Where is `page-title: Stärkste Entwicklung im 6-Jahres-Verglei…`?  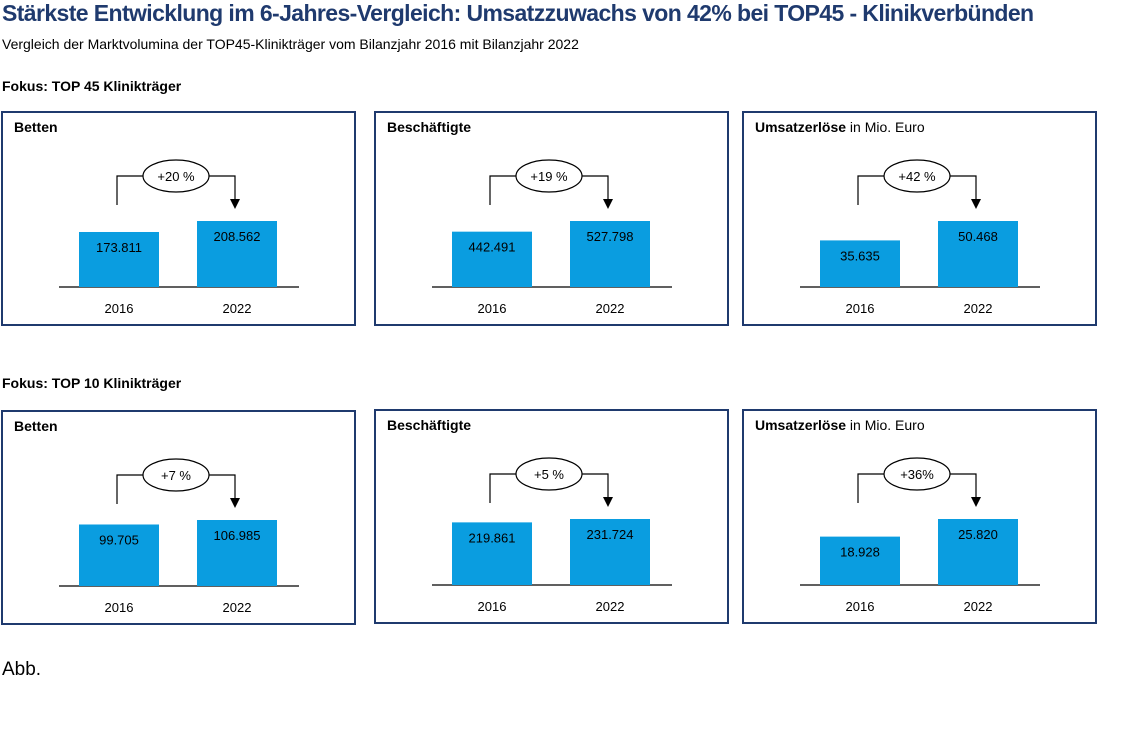
page-title: Stärkste Entwicklung im 6-Jahres-Verglei… is located at coordinates (518, 13).